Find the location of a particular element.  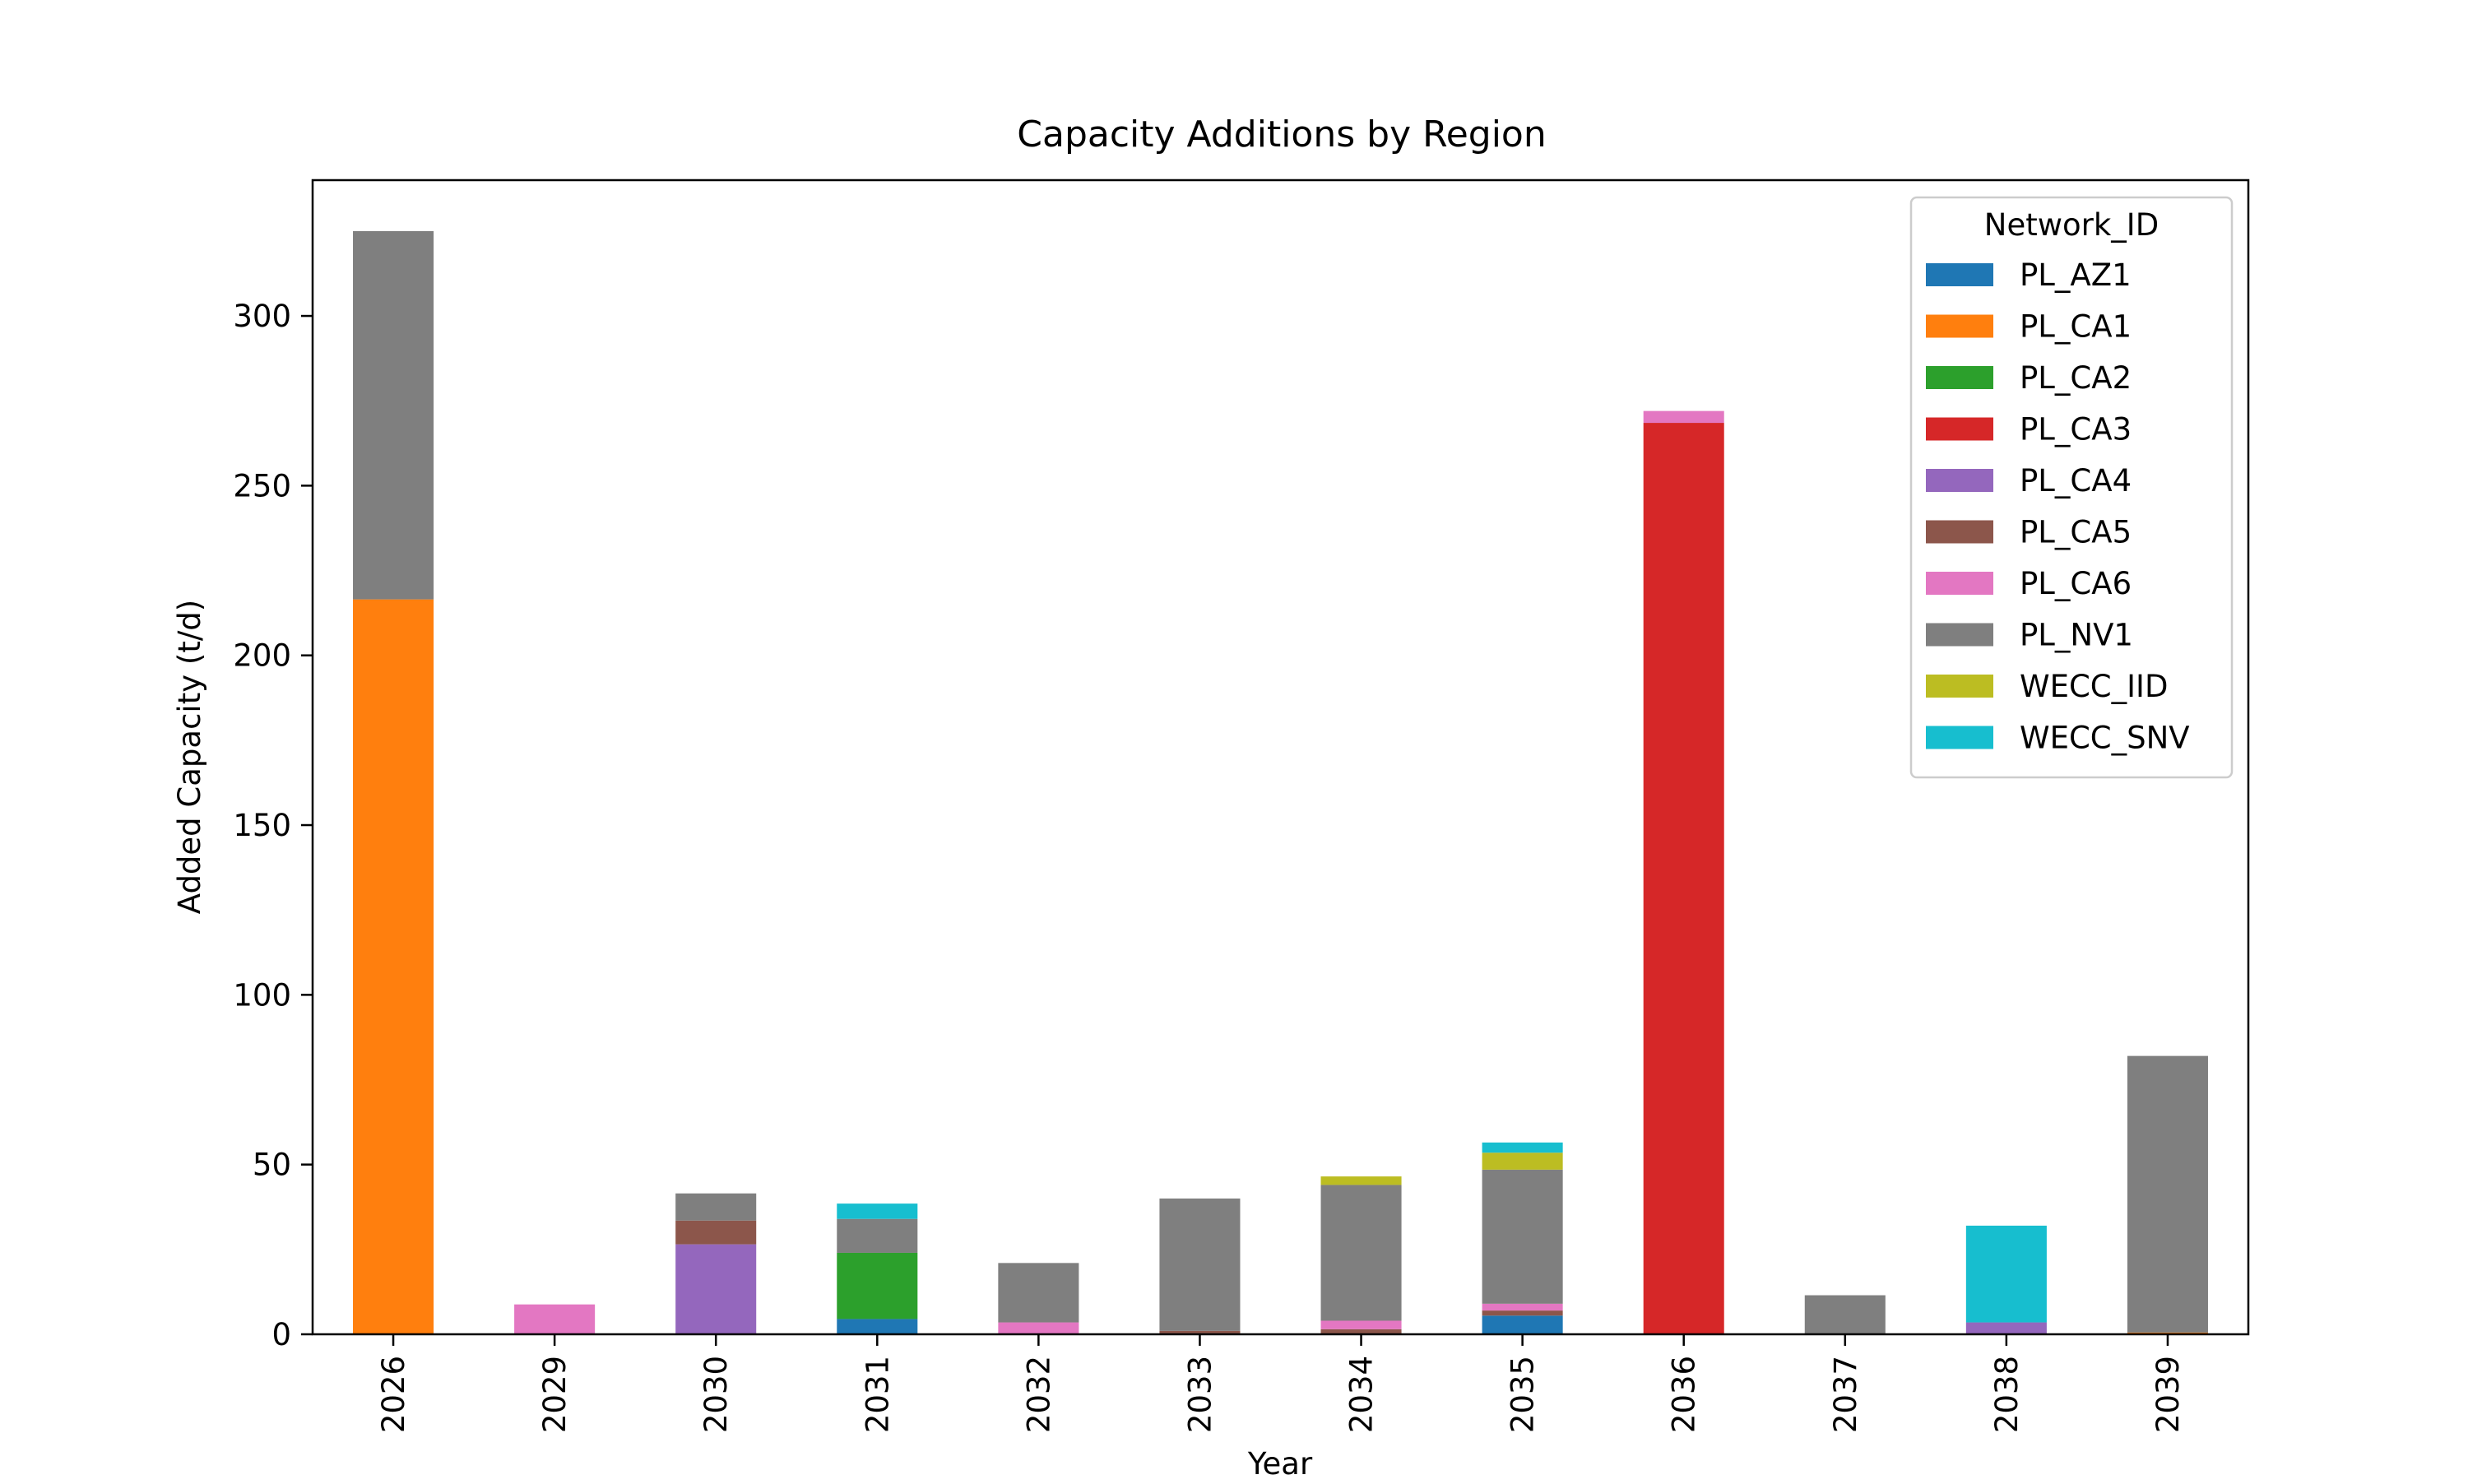

y-axis: 0 50 100 150 200 250 300 is located at coordinates (273, 825).